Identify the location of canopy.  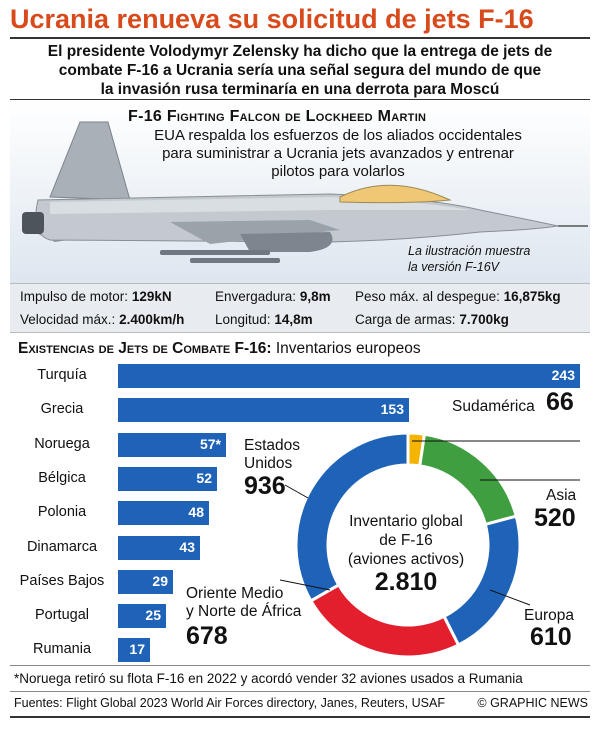
(395, 194).